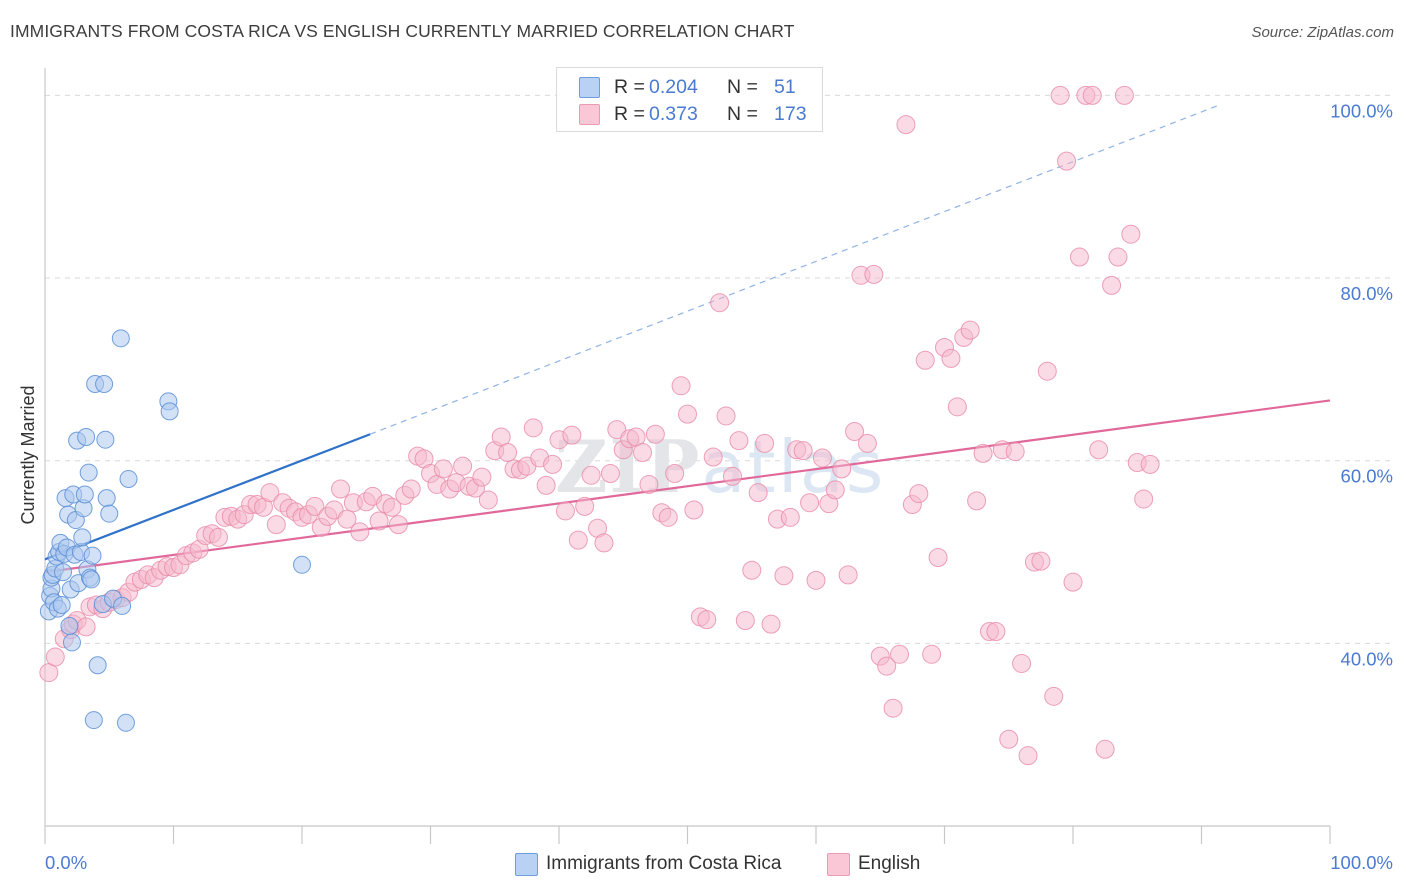 This screenshot has width=1406, height=892. Describe the element at coordinates (1367, 658) in the screenshot. I see `y-tick-label: 40.0%` at that location.